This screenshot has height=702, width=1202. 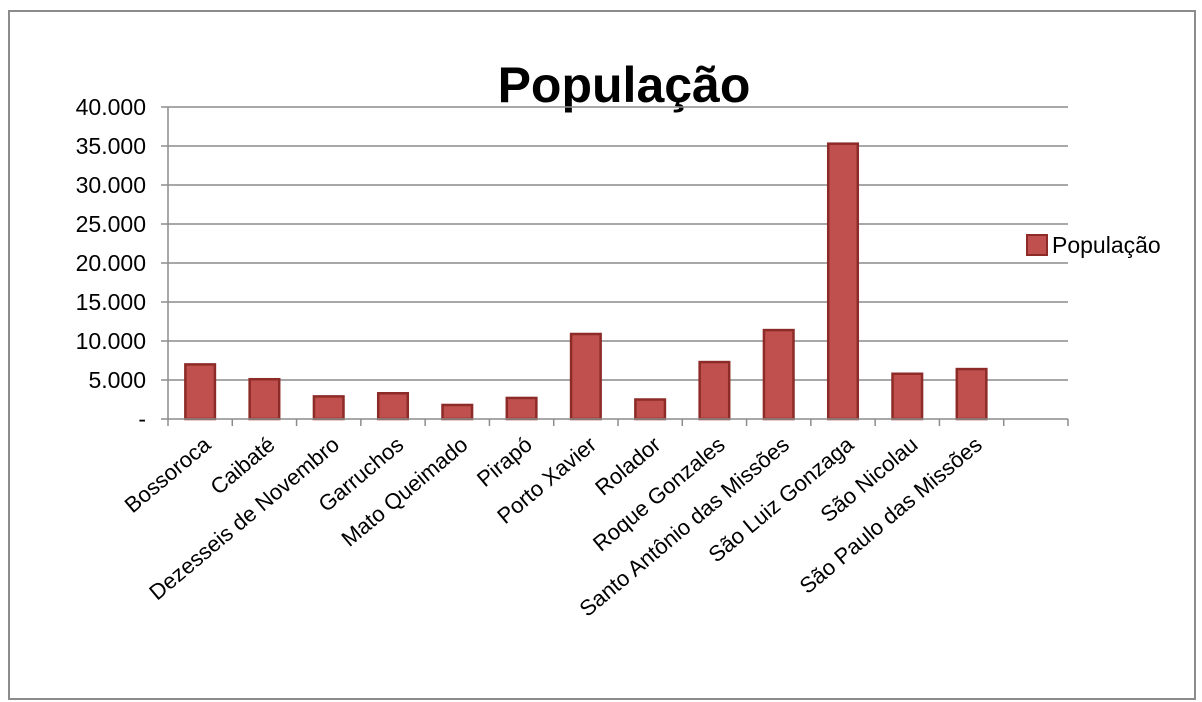 I want to click on y-tick-label: 40.000, so click(x=111, y=107).